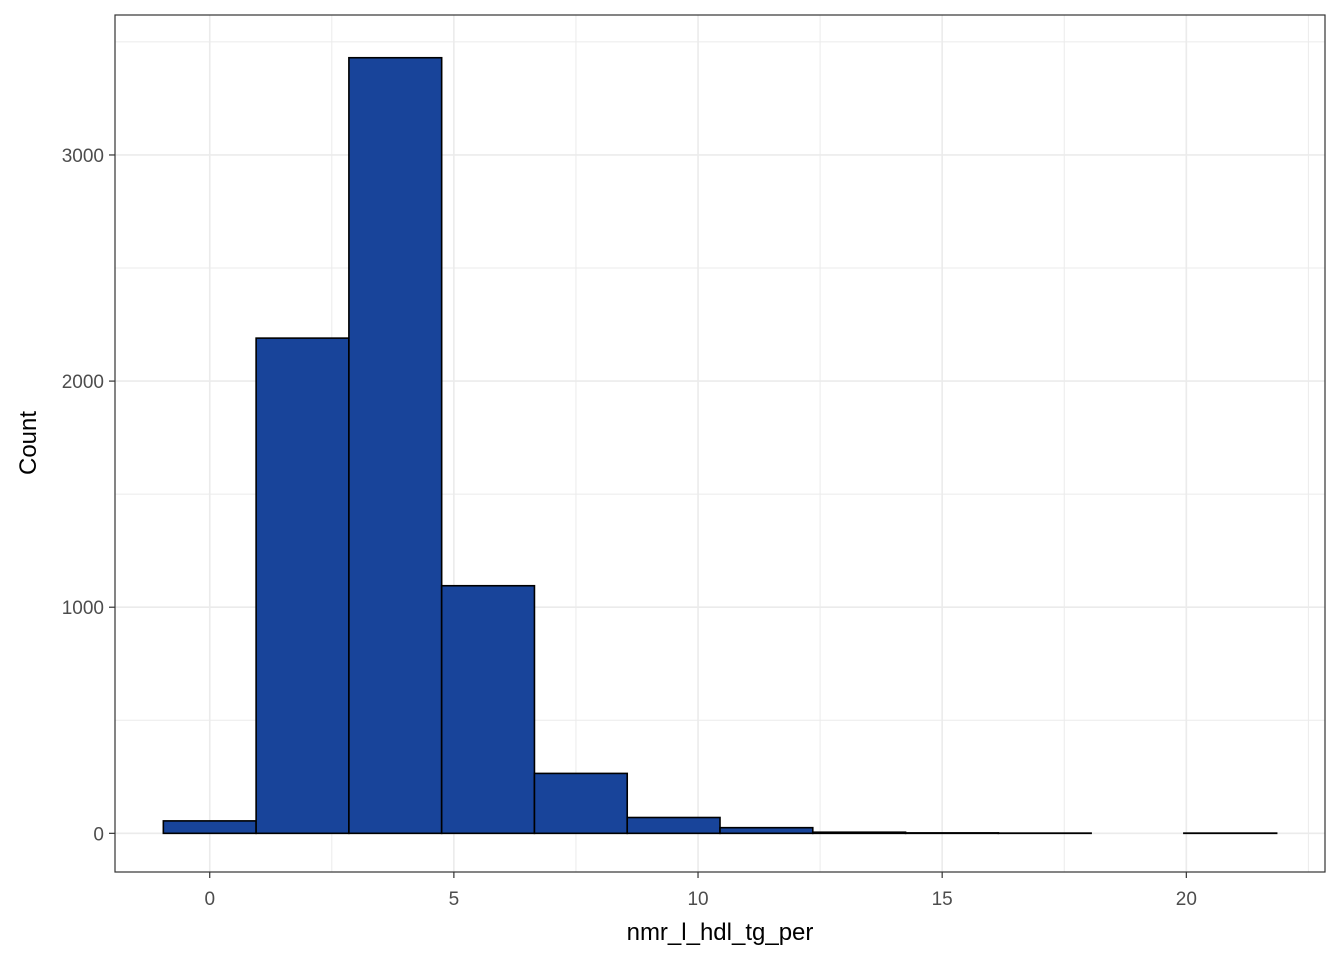  Describe the element at coordinates (720, 932) in the screenshot. I see `x-axis-title: nmr_l_hdl_tg_per` at that location.